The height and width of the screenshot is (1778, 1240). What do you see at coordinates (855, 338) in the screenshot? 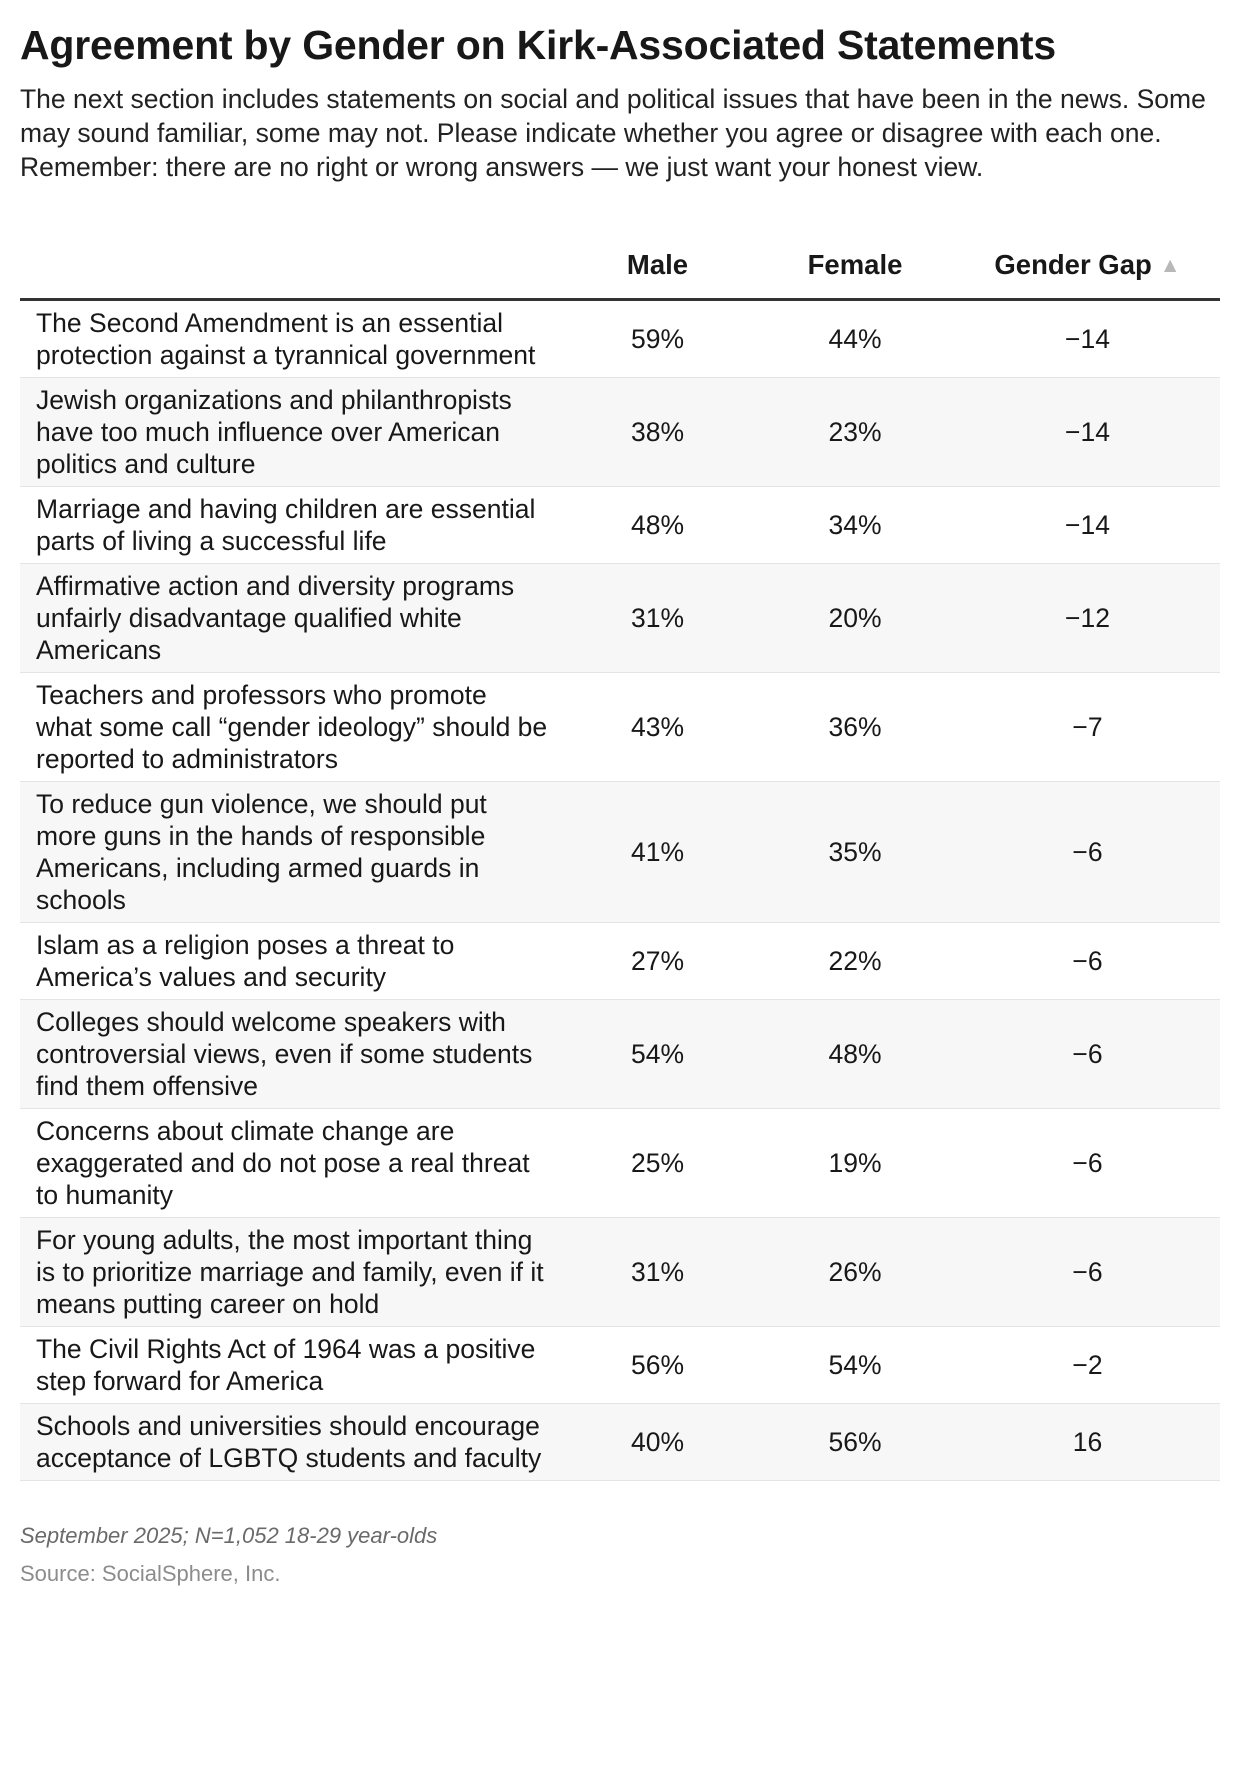
I see `female-value-cell: 44%` at bounding box center [855, 338].